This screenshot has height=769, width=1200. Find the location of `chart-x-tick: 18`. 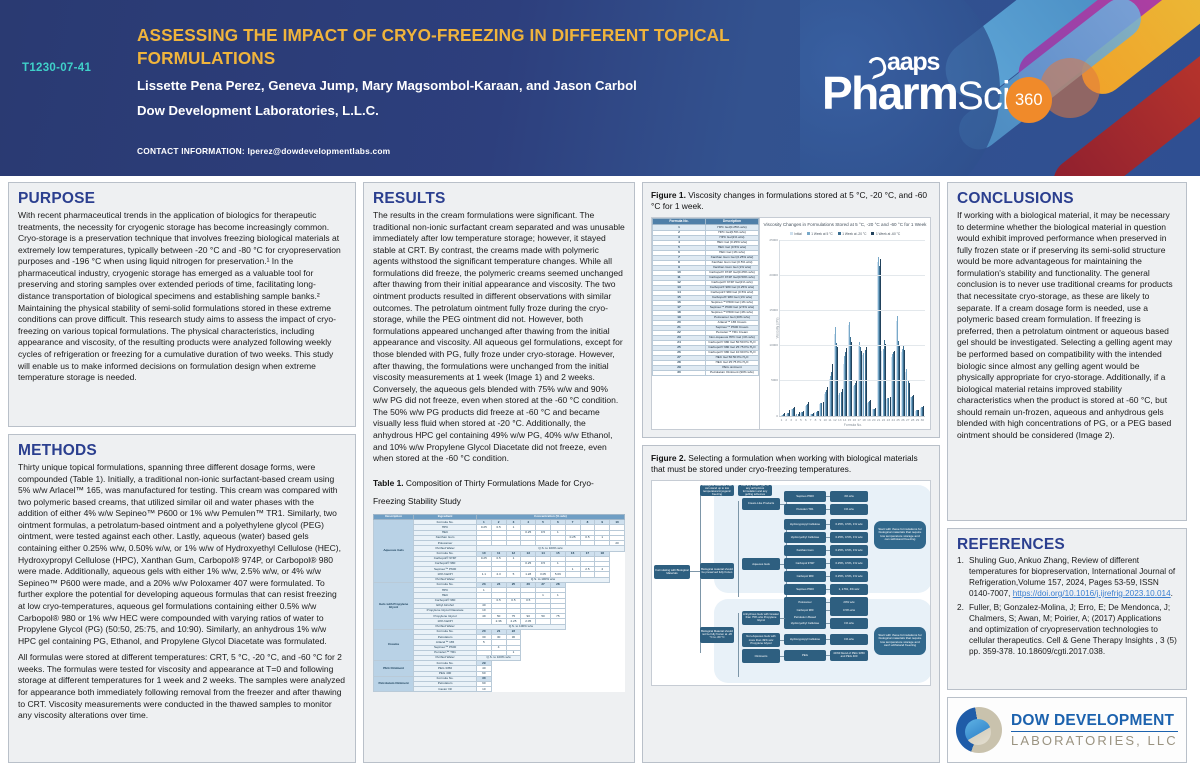

chart-x-tick: 18 is located at coordinates (864, 419).